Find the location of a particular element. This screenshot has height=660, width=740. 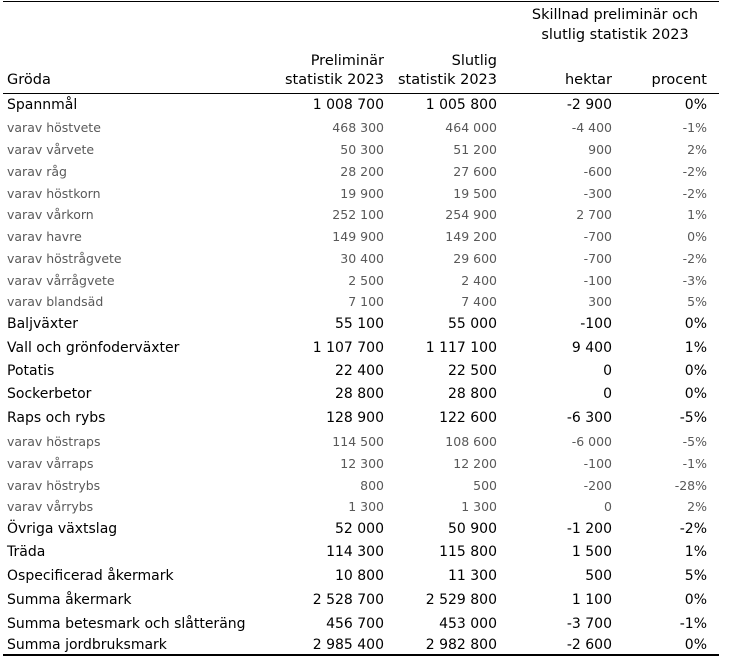

cell-prelim: 50 300 is located at coordinates (362, 149).